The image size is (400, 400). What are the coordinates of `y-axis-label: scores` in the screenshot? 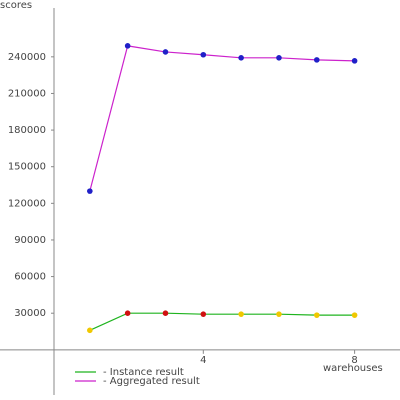 It's located at (16, 5).